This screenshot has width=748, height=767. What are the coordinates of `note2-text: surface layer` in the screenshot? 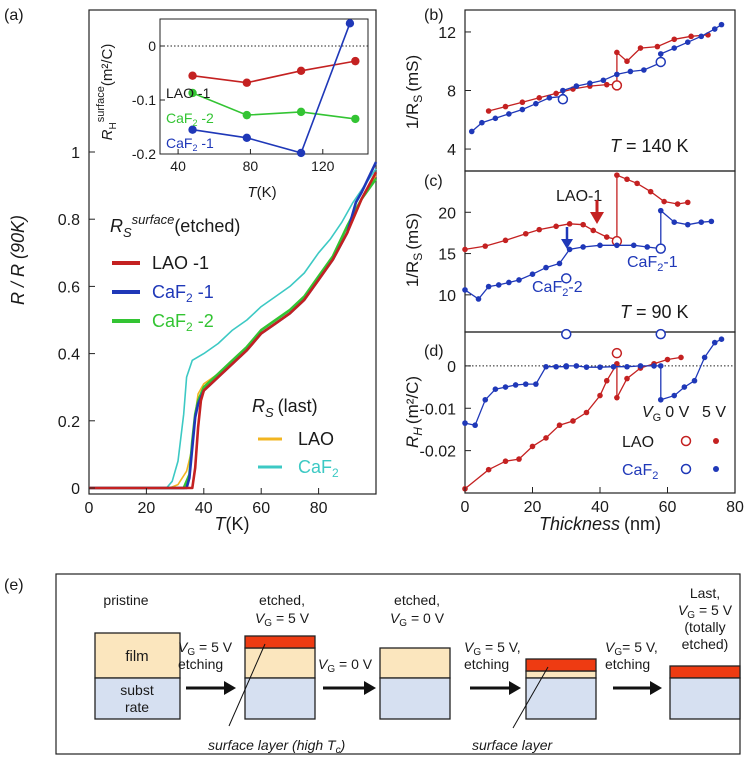 It's located at (512, 745).